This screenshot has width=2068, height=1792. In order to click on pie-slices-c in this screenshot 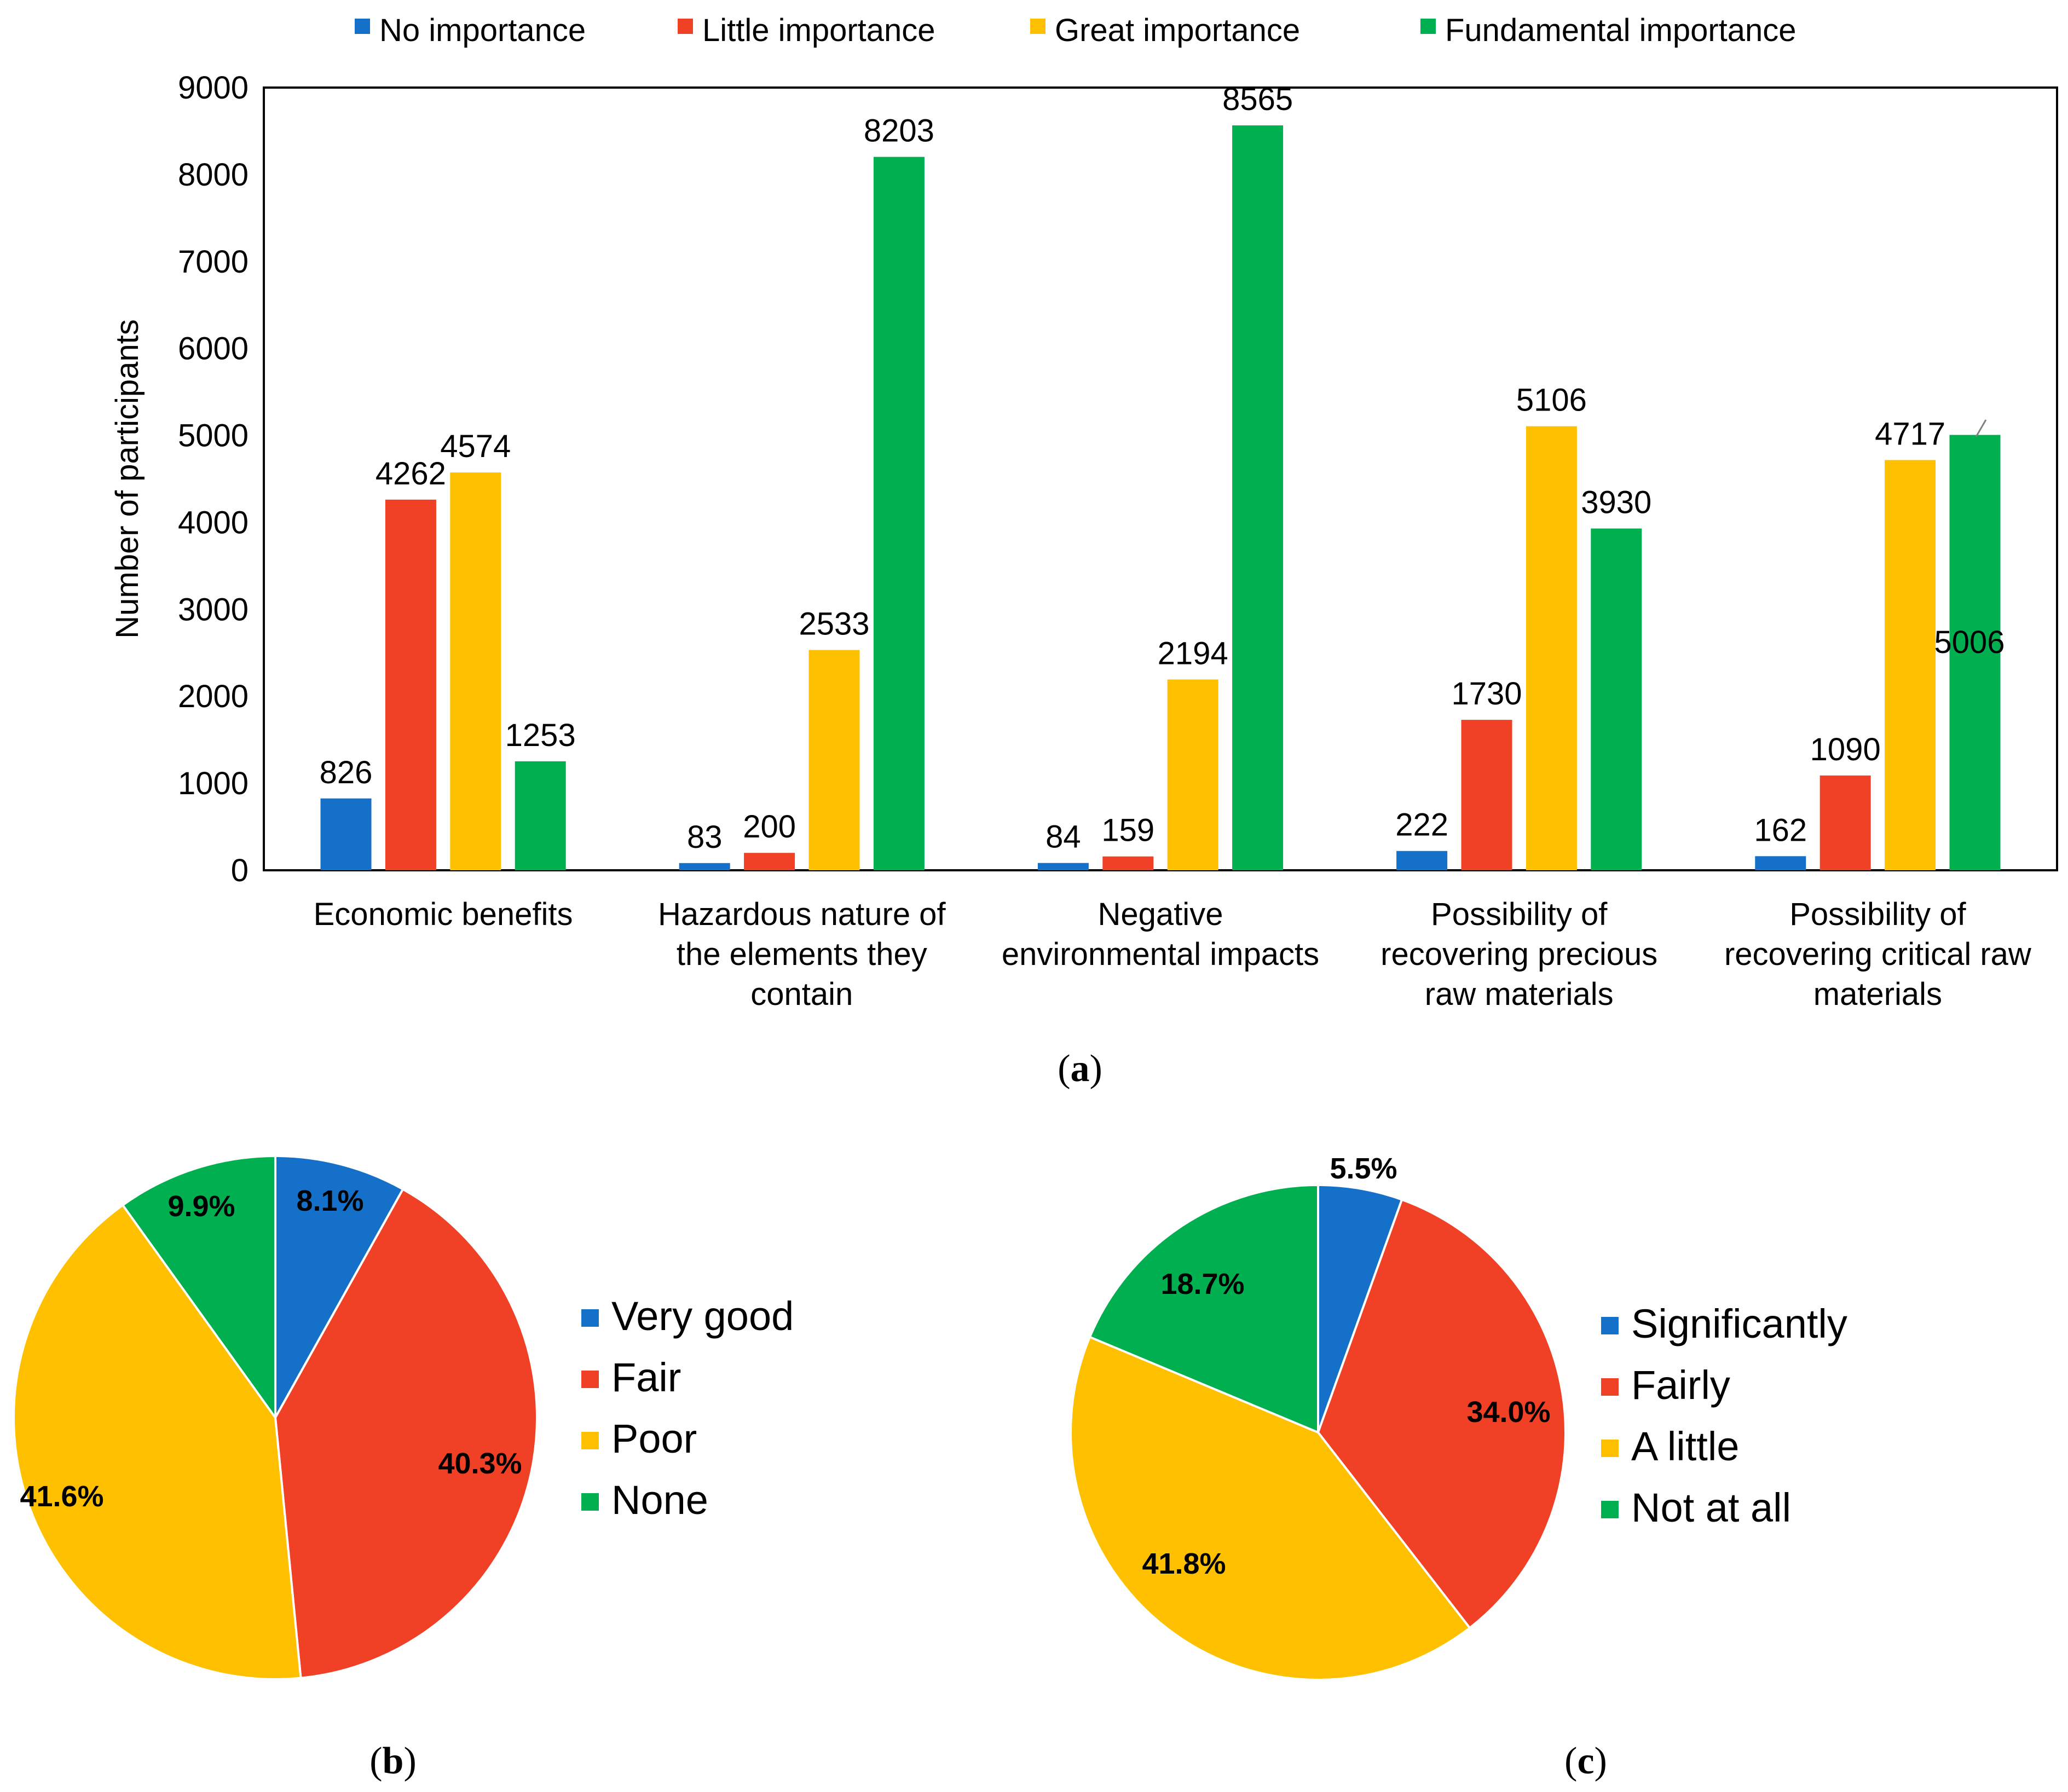, I will do `click(1318, 1432)`.